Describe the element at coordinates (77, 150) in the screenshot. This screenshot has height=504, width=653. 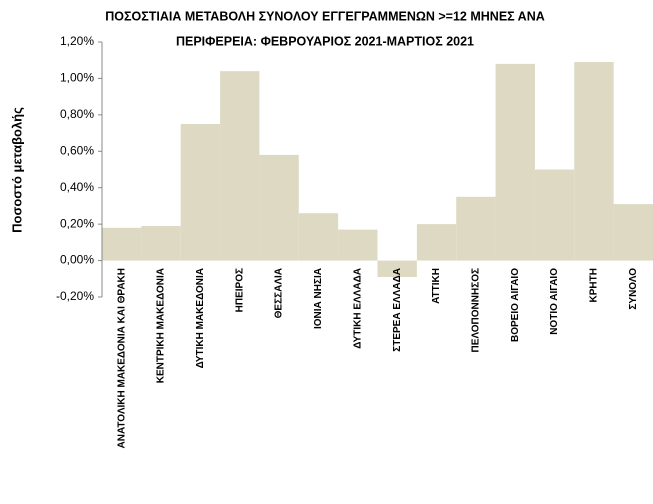
I see `y-tick-label: 0,60%` at that location.